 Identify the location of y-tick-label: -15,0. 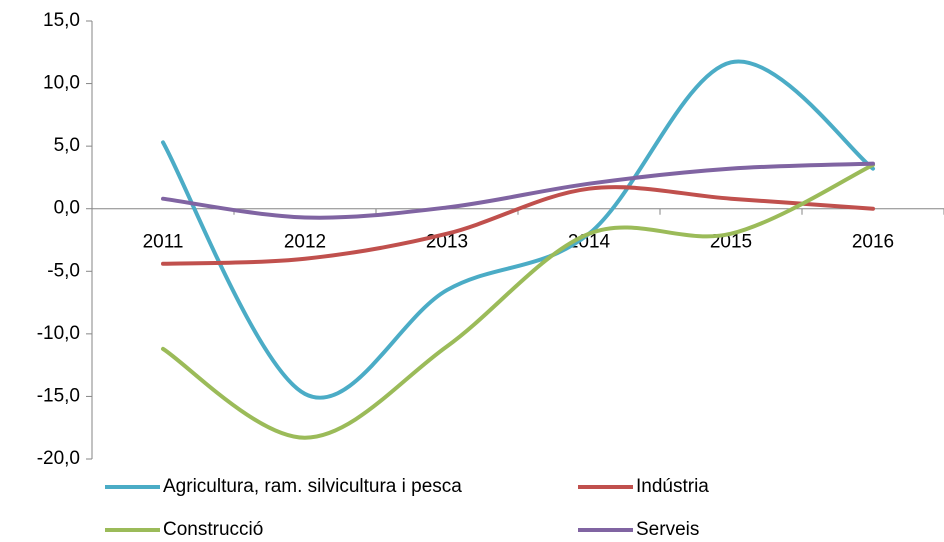
(58, 395).